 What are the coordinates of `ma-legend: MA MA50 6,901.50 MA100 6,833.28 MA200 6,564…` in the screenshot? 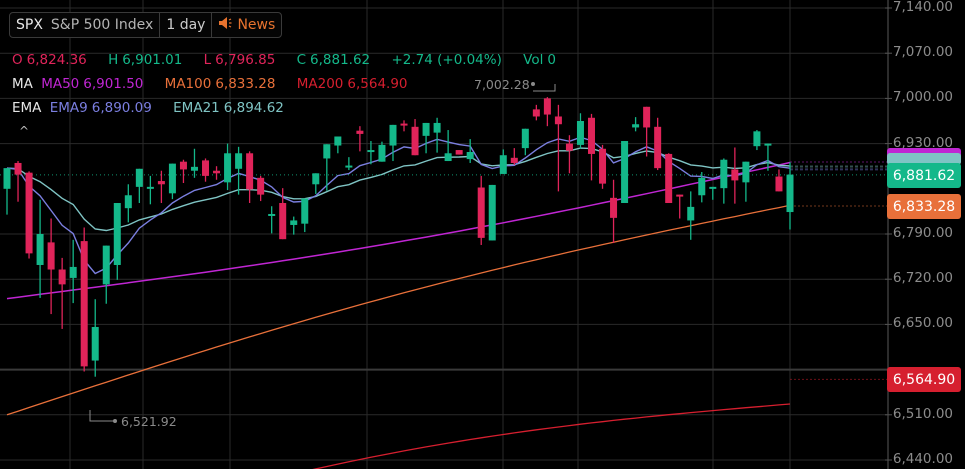 It's located at (212, 84).